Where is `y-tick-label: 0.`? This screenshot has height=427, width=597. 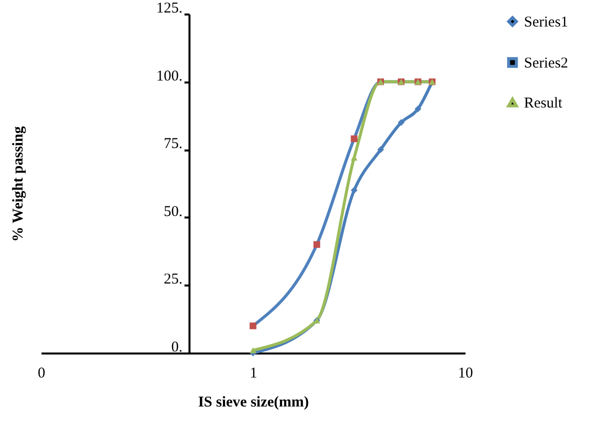 y-tick-label: 0. is located at coordinates (176, 348).